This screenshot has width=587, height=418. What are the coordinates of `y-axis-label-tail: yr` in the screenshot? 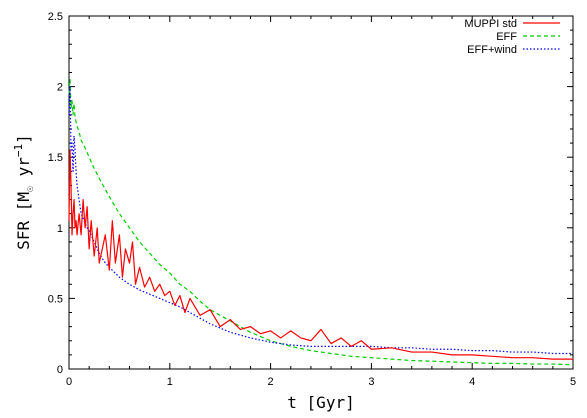 It's located at (23, 171).